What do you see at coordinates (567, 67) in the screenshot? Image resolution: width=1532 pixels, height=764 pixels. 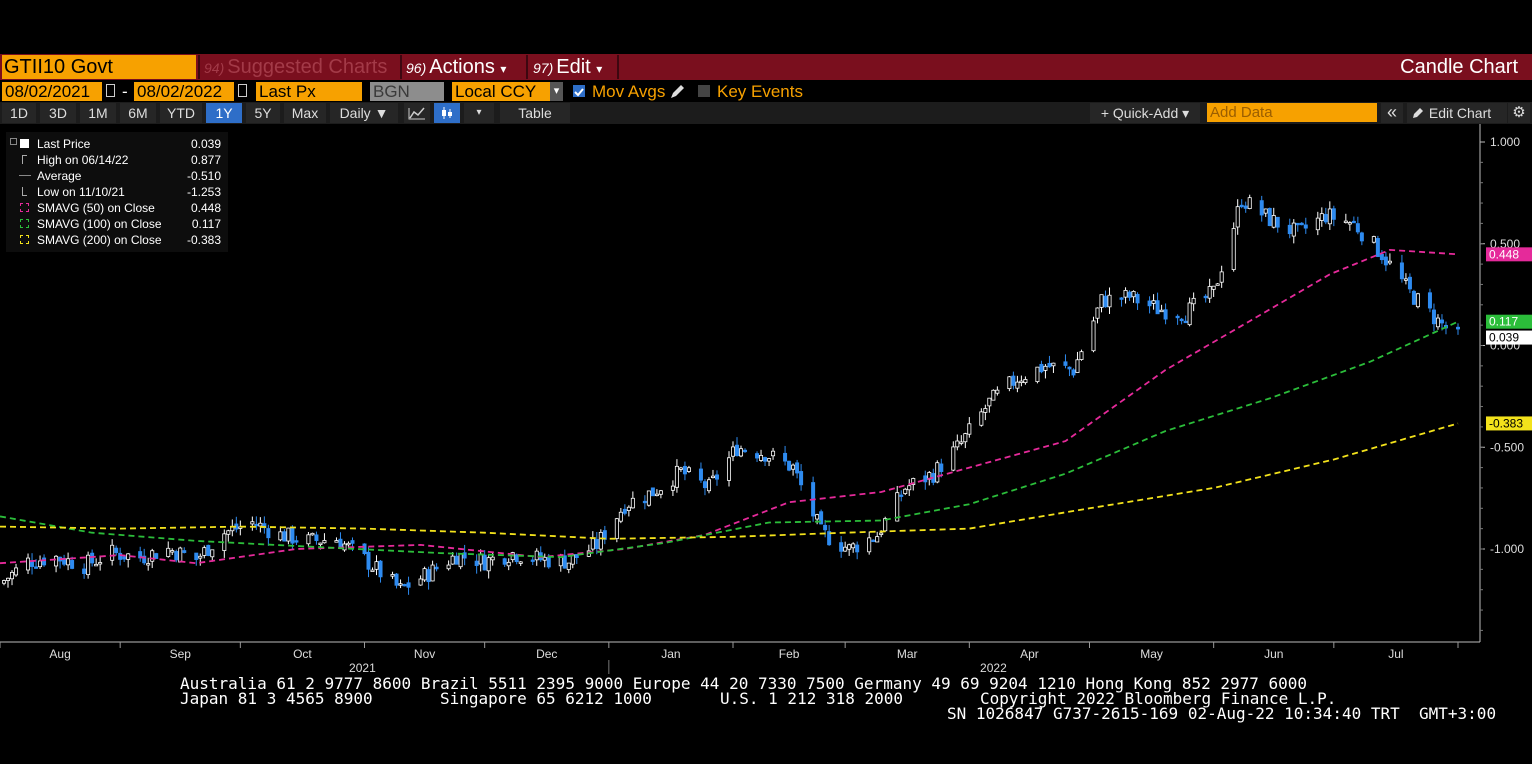 I see `edit-menu: 97) Edit ▾` at bounding box center [567, 67].